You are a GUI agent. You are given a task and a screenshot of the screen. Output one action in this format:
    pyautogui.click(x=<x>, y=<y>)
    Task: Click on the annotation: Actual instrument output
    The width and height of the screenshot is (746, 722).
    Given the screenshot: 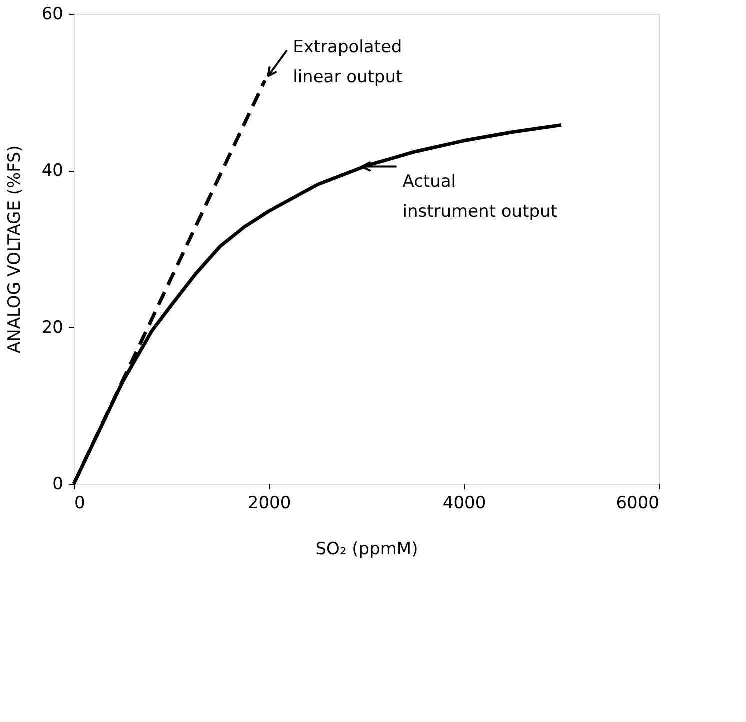 What is the action you would take?
    pyautogui.click(x=480, y=197)
    